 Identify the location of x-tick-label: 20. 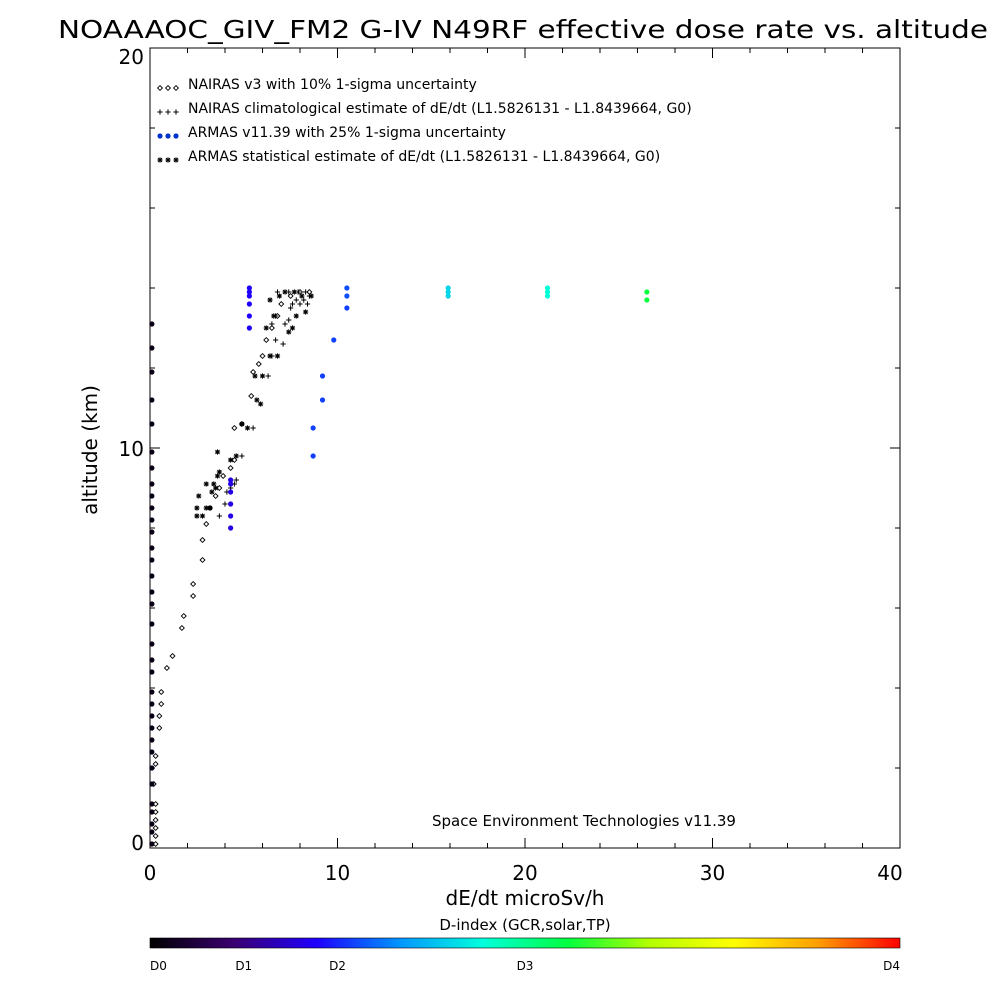
(524, 873).